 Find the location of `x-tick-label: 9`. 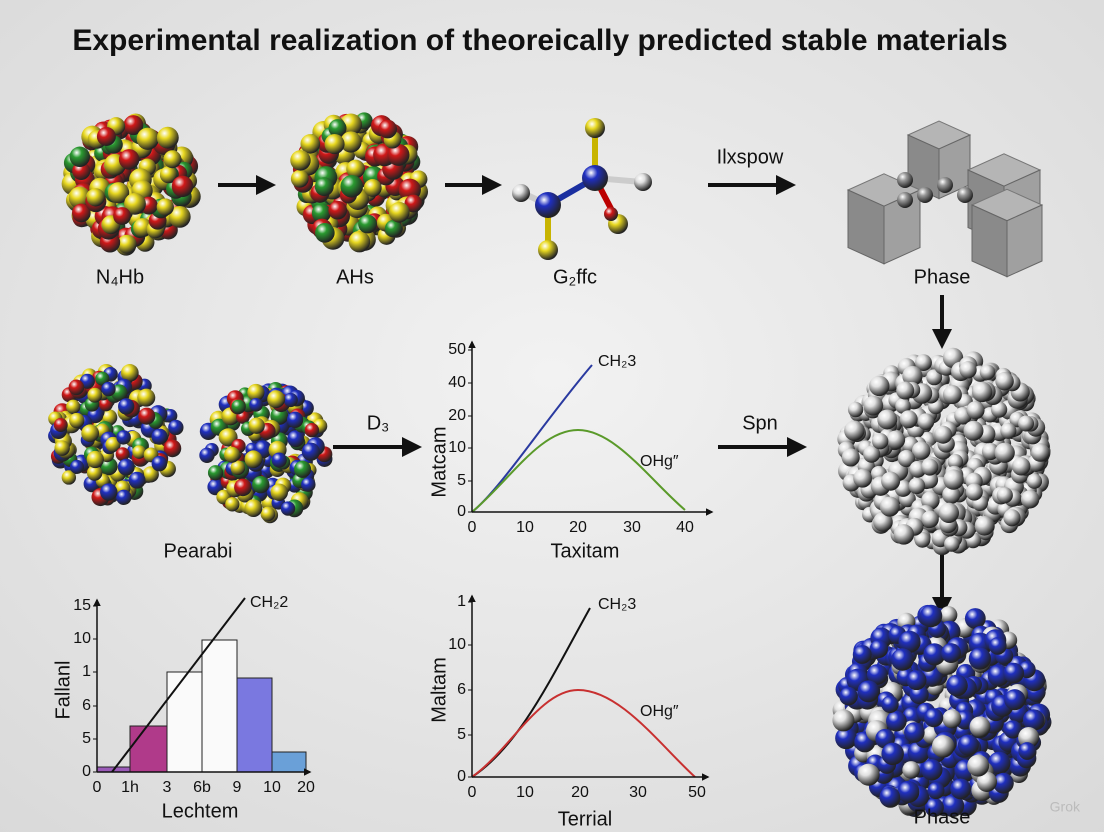

x-tick-label: 9 is located at coordinates (237, 787).